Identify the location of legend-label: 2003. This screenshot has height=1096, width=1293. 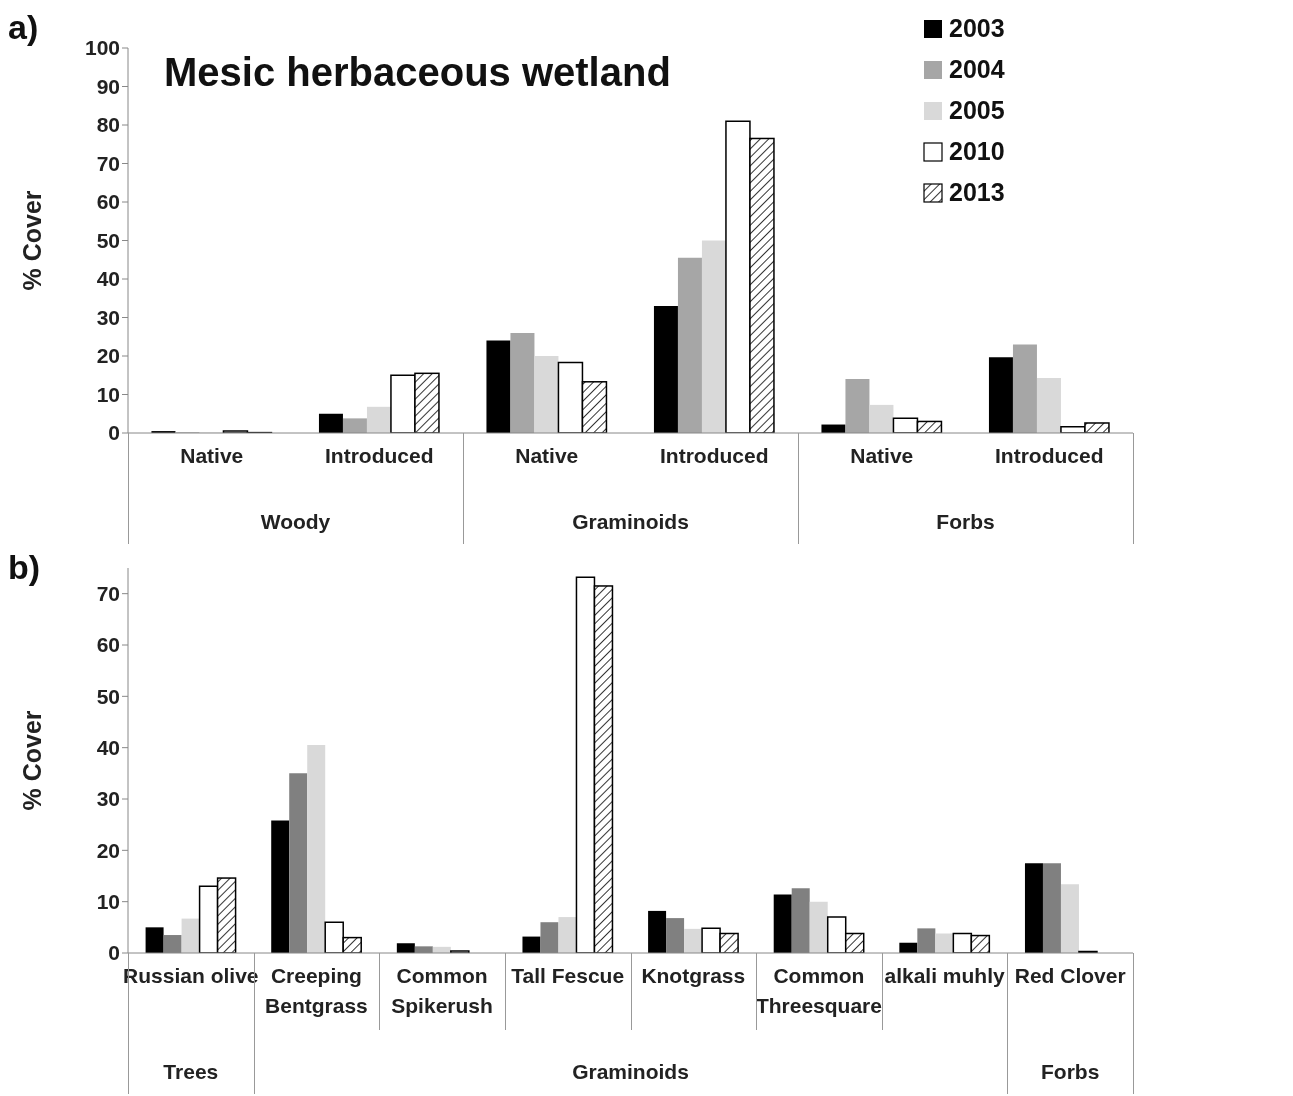
(977, 28).